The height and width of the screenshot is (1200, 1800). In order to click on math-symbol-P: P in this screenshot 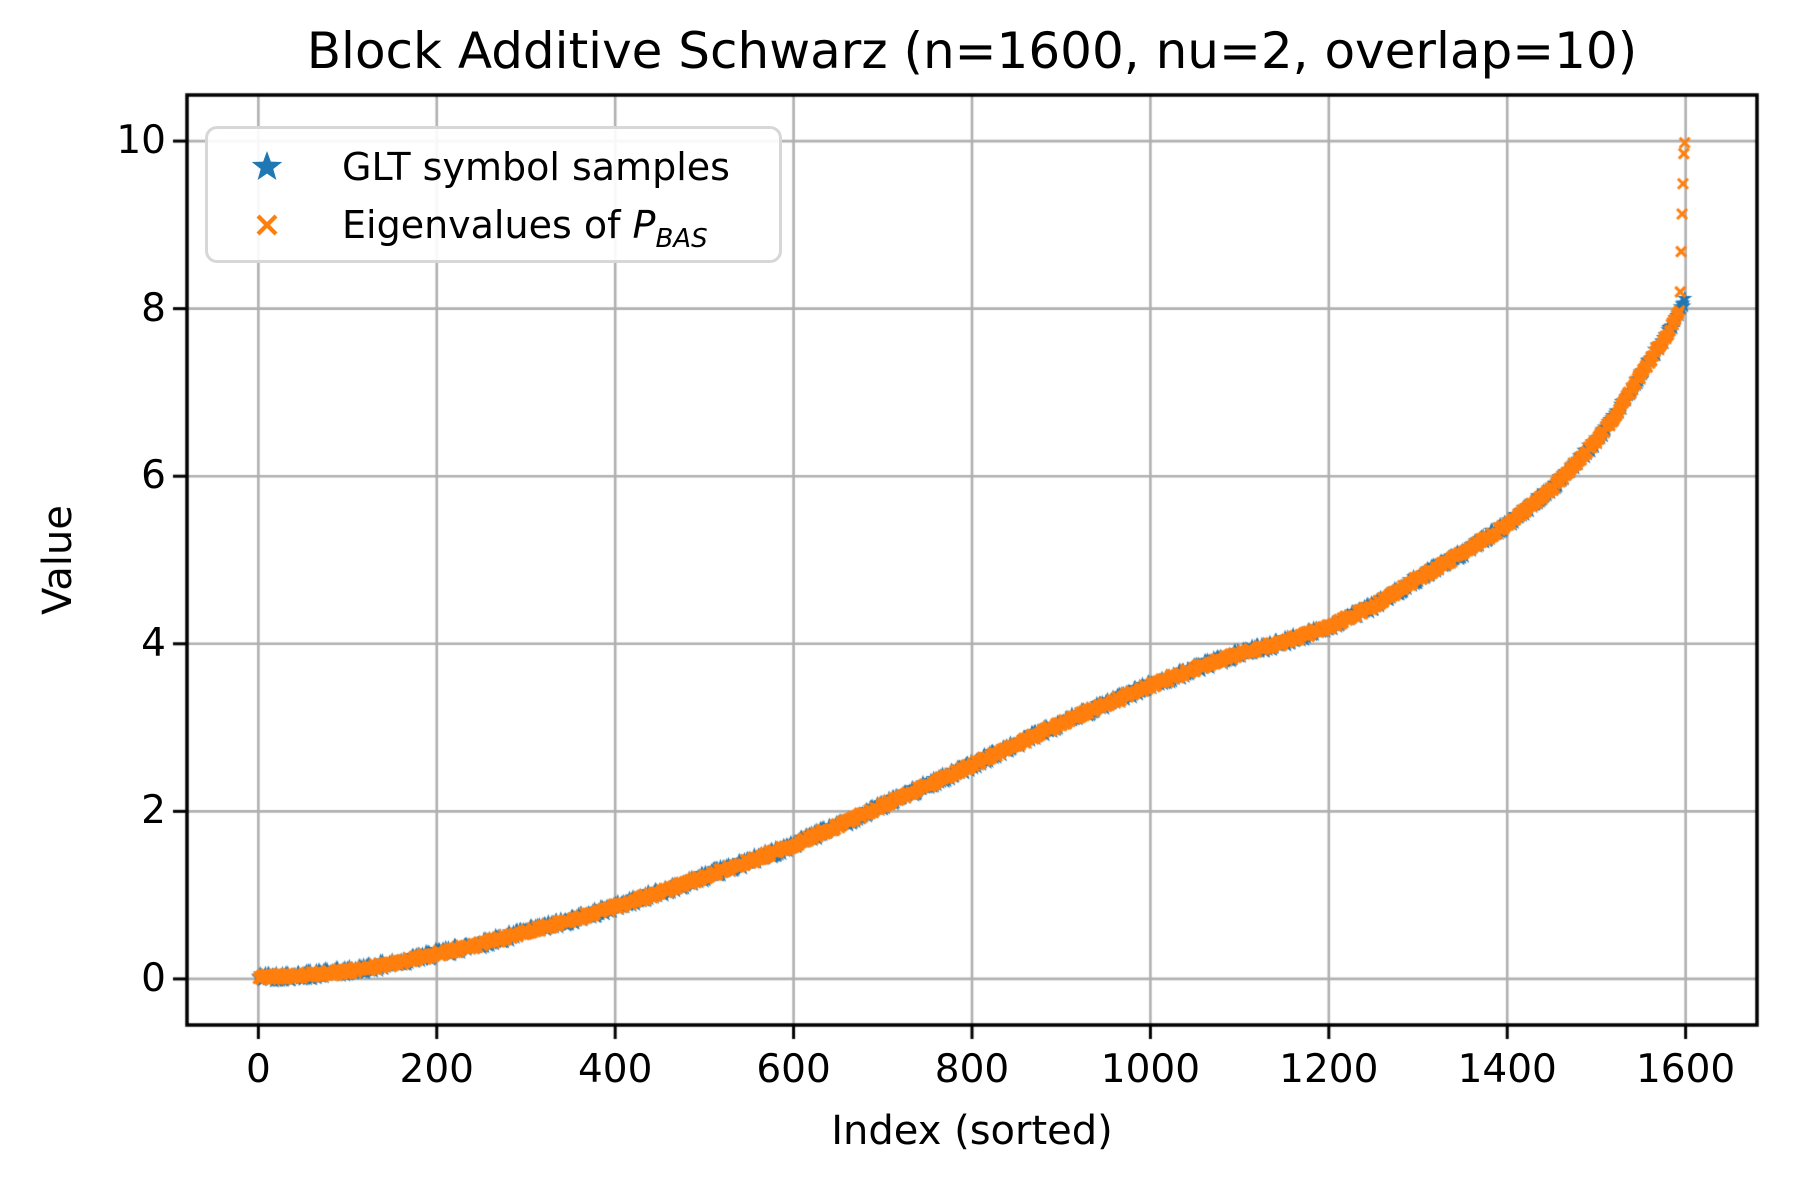, I will do `click(644, 225)`.